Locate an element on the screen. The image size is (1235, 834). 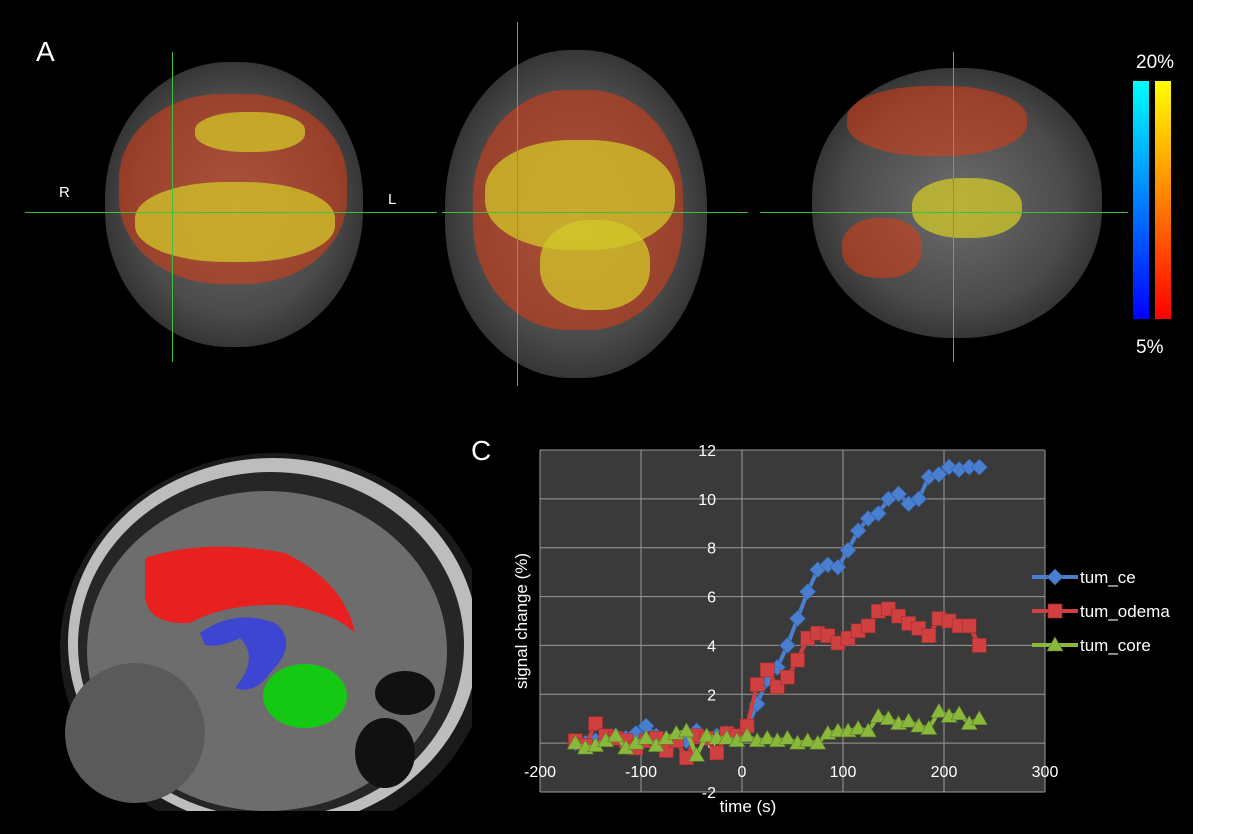
colorbar-min-label: 5% is located at coordinates (1150, 347).